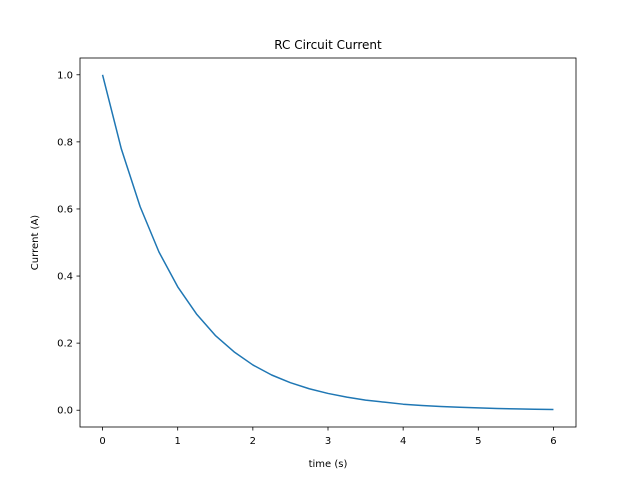  What do you see at coordinates (65, 142) in the screenshot?
I see `y-tick-label: 0.8` at bounding box center [65, 142].